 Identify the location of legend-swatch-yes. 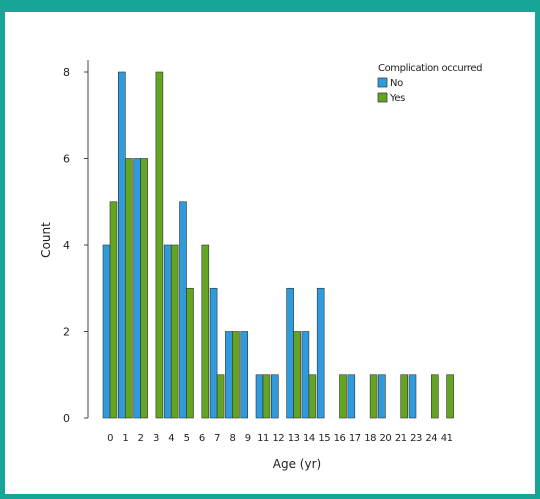
(382, 97).